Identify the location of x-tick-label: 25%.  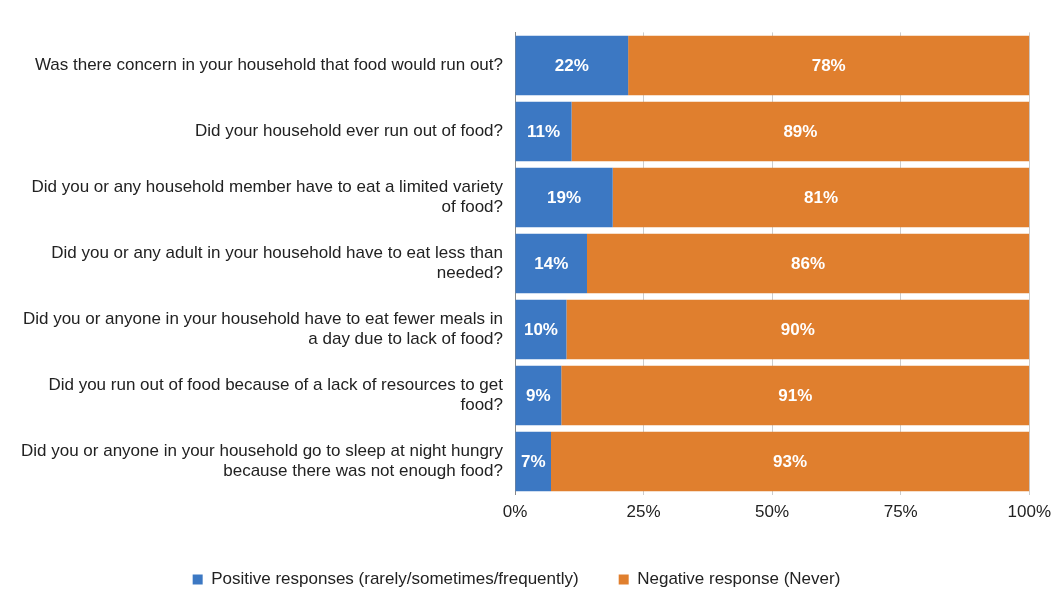
(643, 512).